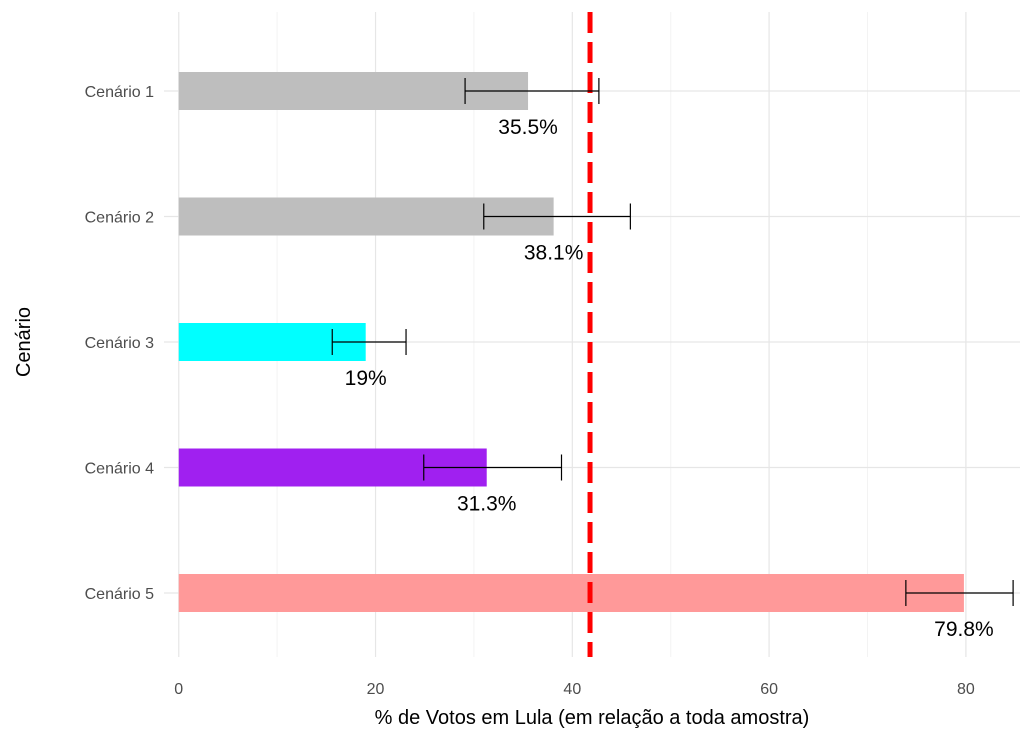  I want to click on x-tick-label: 60, so click(769, 689).